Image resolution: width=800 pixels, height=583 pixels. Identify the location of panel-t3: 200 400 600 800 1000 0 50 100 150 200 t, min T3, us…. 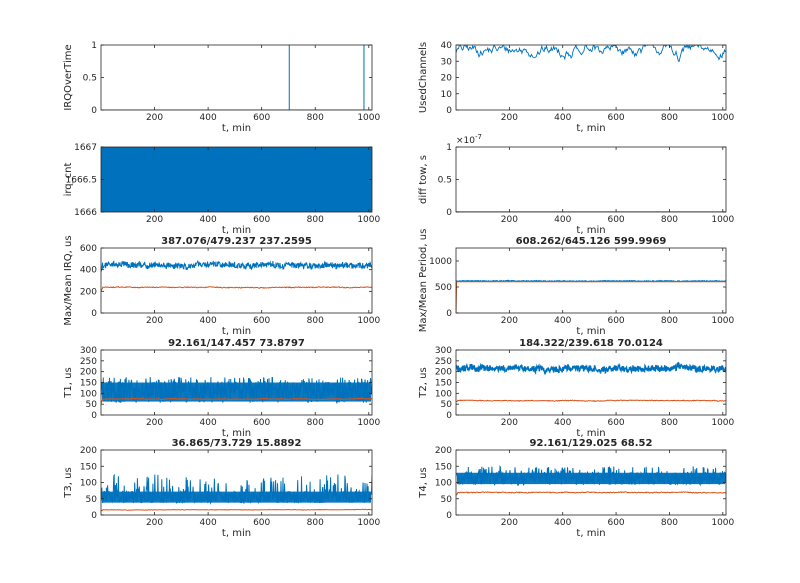
(222, 488).